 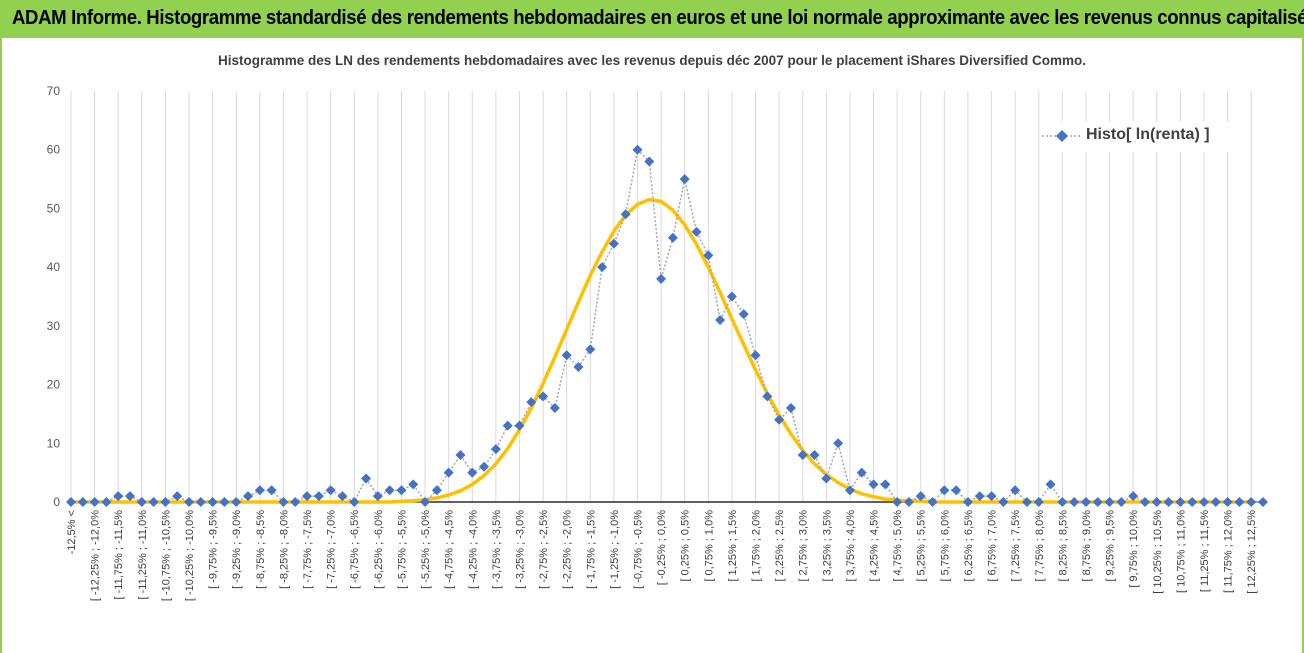 What do you see at coordinates (402, 549) in the screenshot?
I see `x-tick-label: [ -5,75% ; -5,5%` at bounding box center [402, 549].